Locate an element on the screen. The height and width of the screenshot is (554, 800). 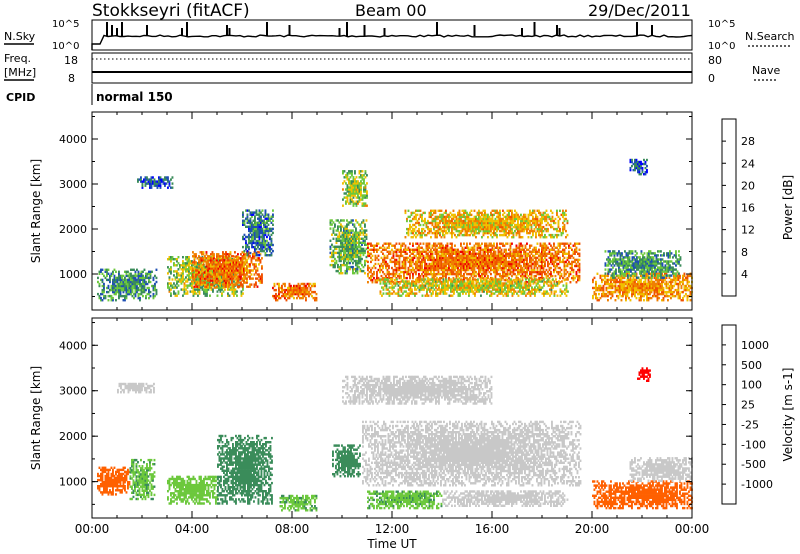
station-title: Stokkseyri (fitACF) is located at coordinates (171, 11).